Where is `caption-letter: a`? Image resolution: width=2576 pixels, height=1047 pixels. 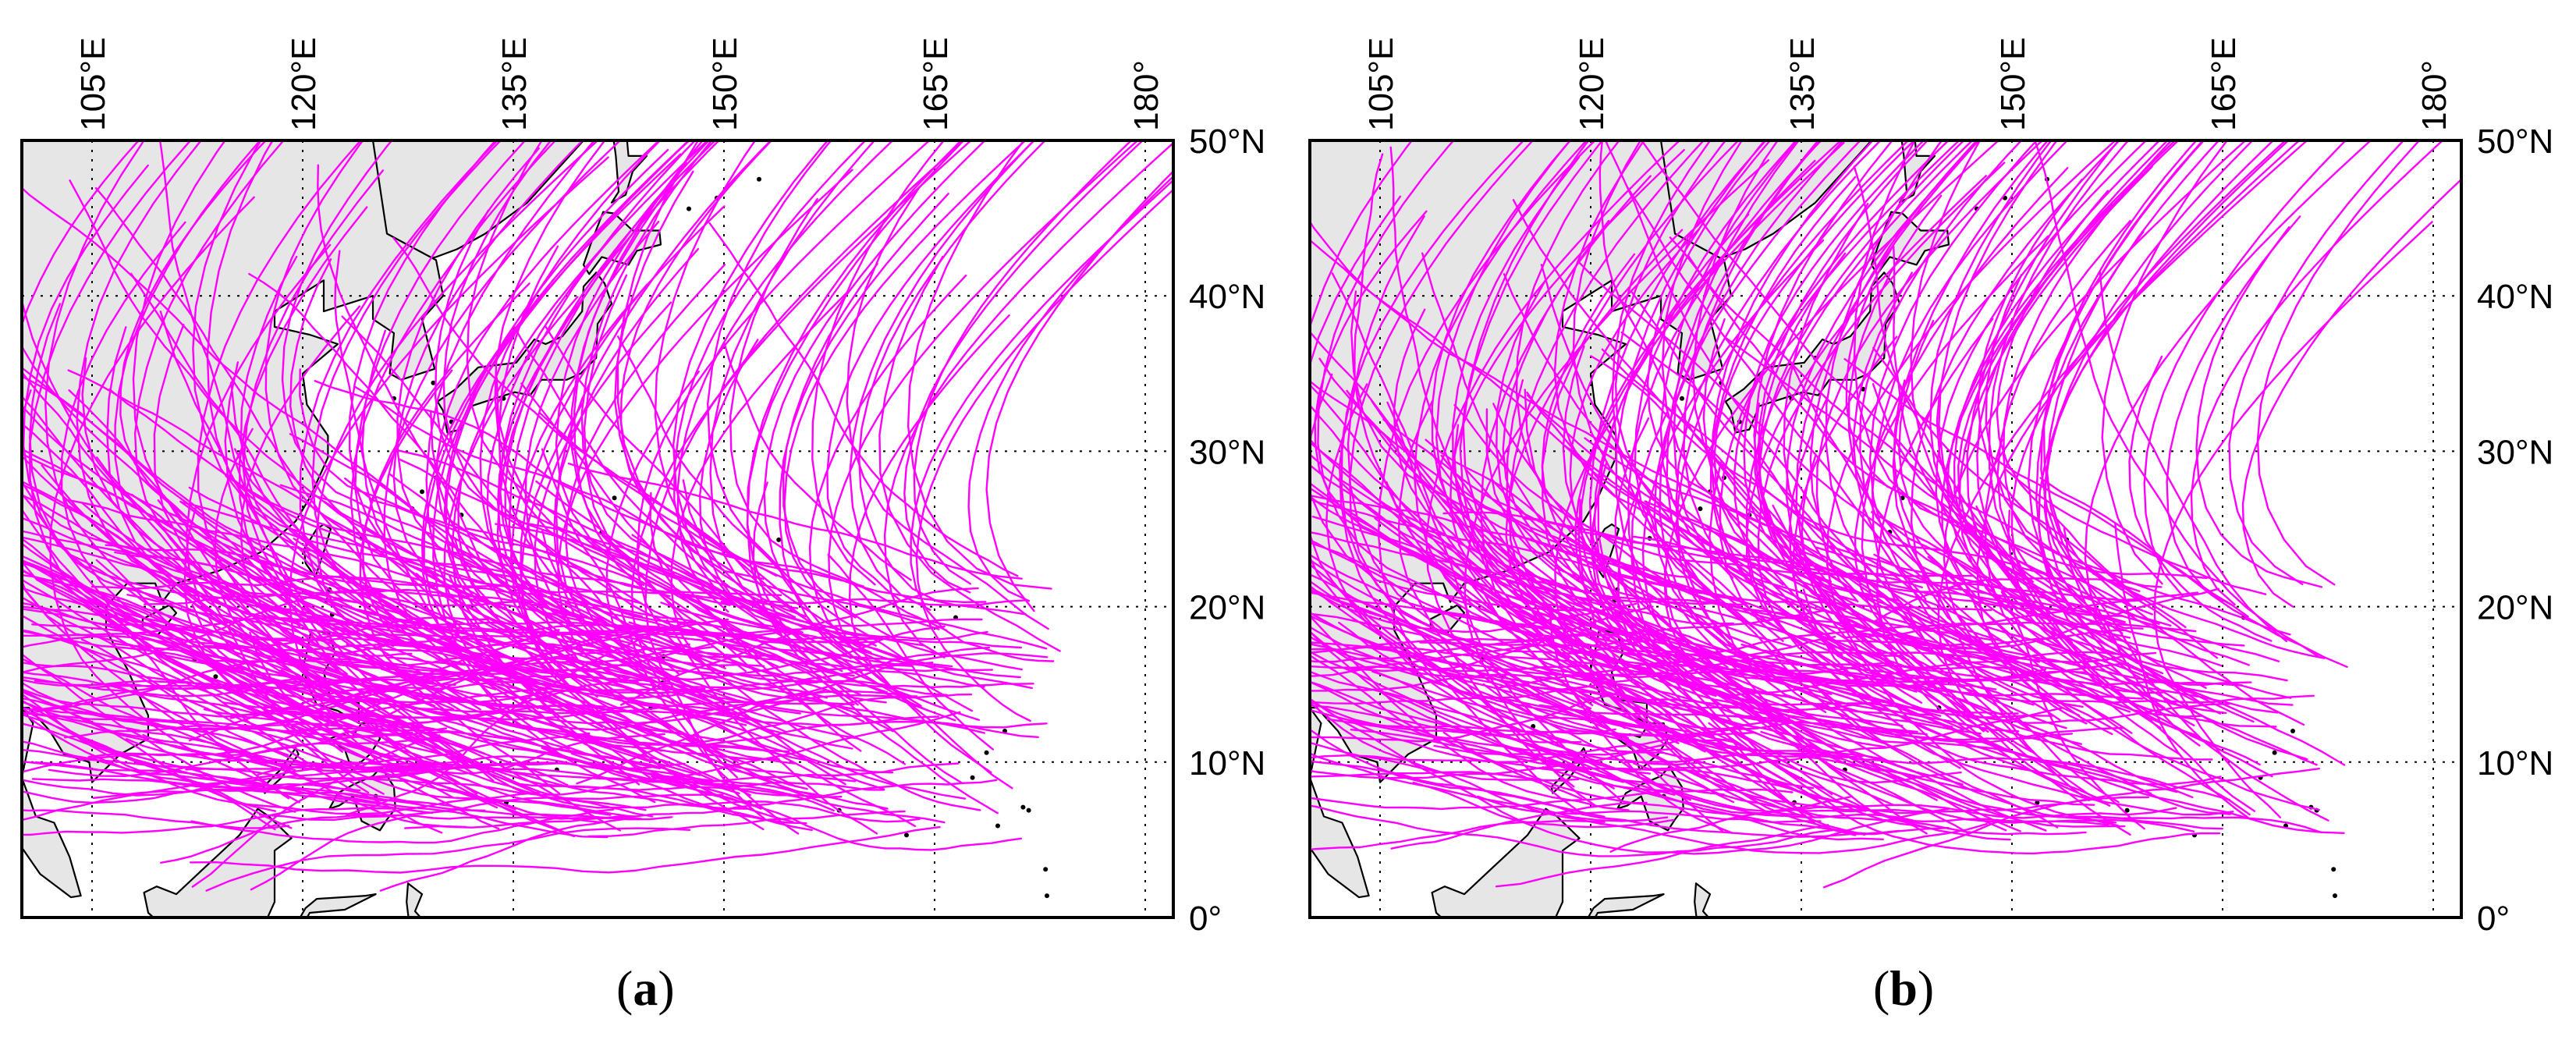
caption-letter: a is located at coordinates (645, 988).